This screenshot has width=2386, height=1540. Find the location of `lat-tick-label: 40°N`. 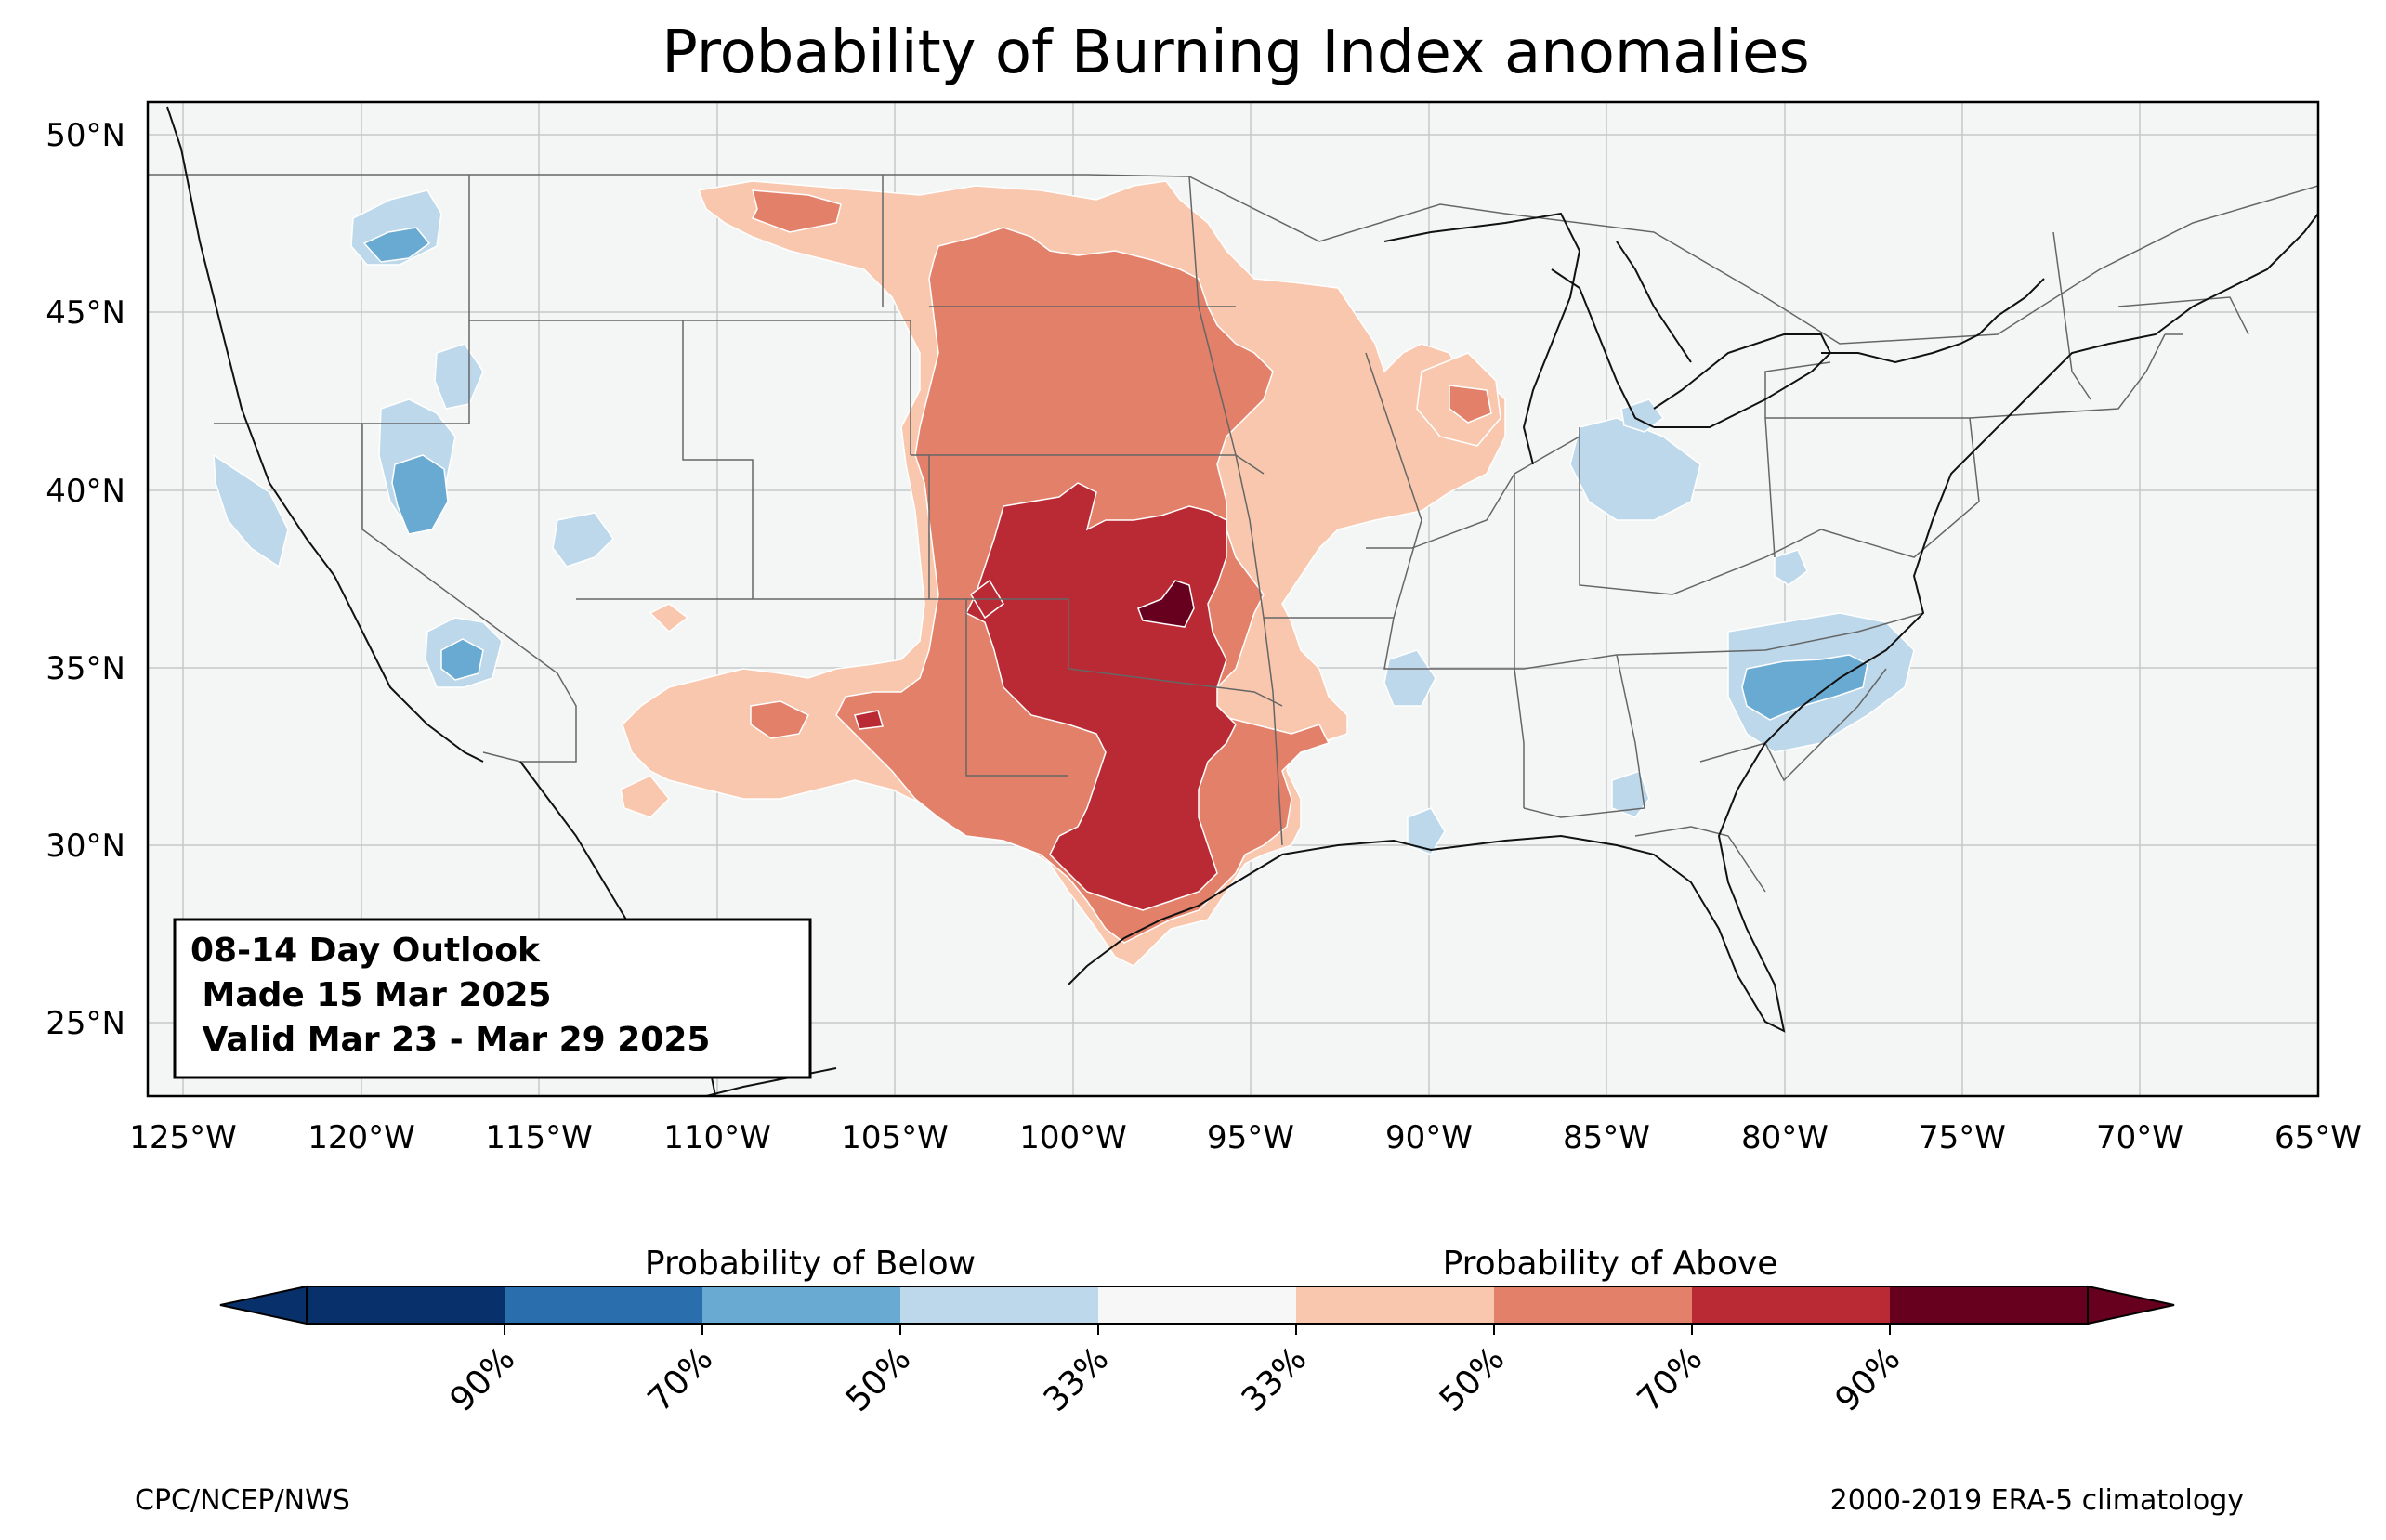

lat-tick-label: 40°N is located at coordinates (85, 492).